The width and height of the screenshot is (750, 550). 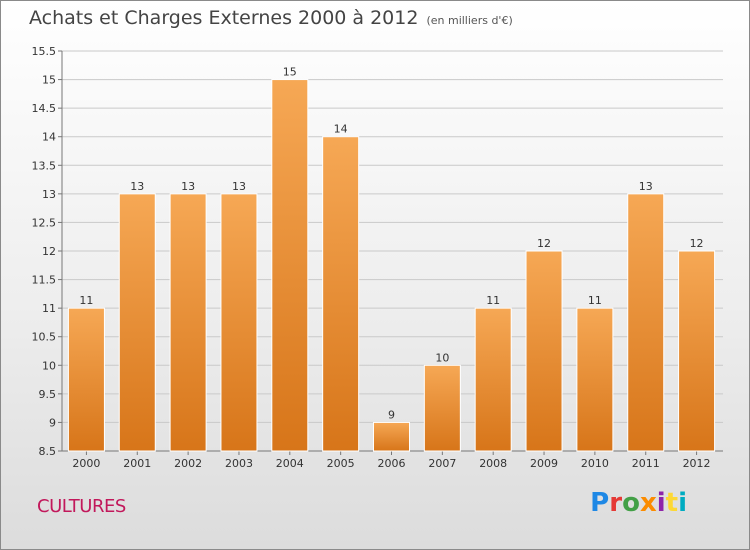 What do you see at coordinates (44, 51) in the screenshot?
I see `y-tick-label: 15.5` at bounding box center [44, 51].